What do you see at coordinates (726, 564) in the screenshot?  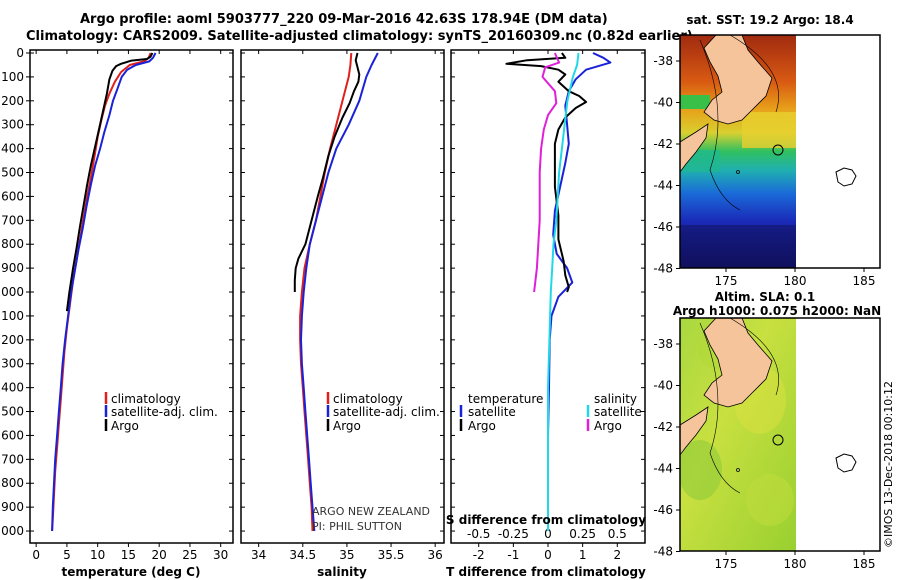 I see `map-x-tick-label: 175` at bounding box center [726, 564].